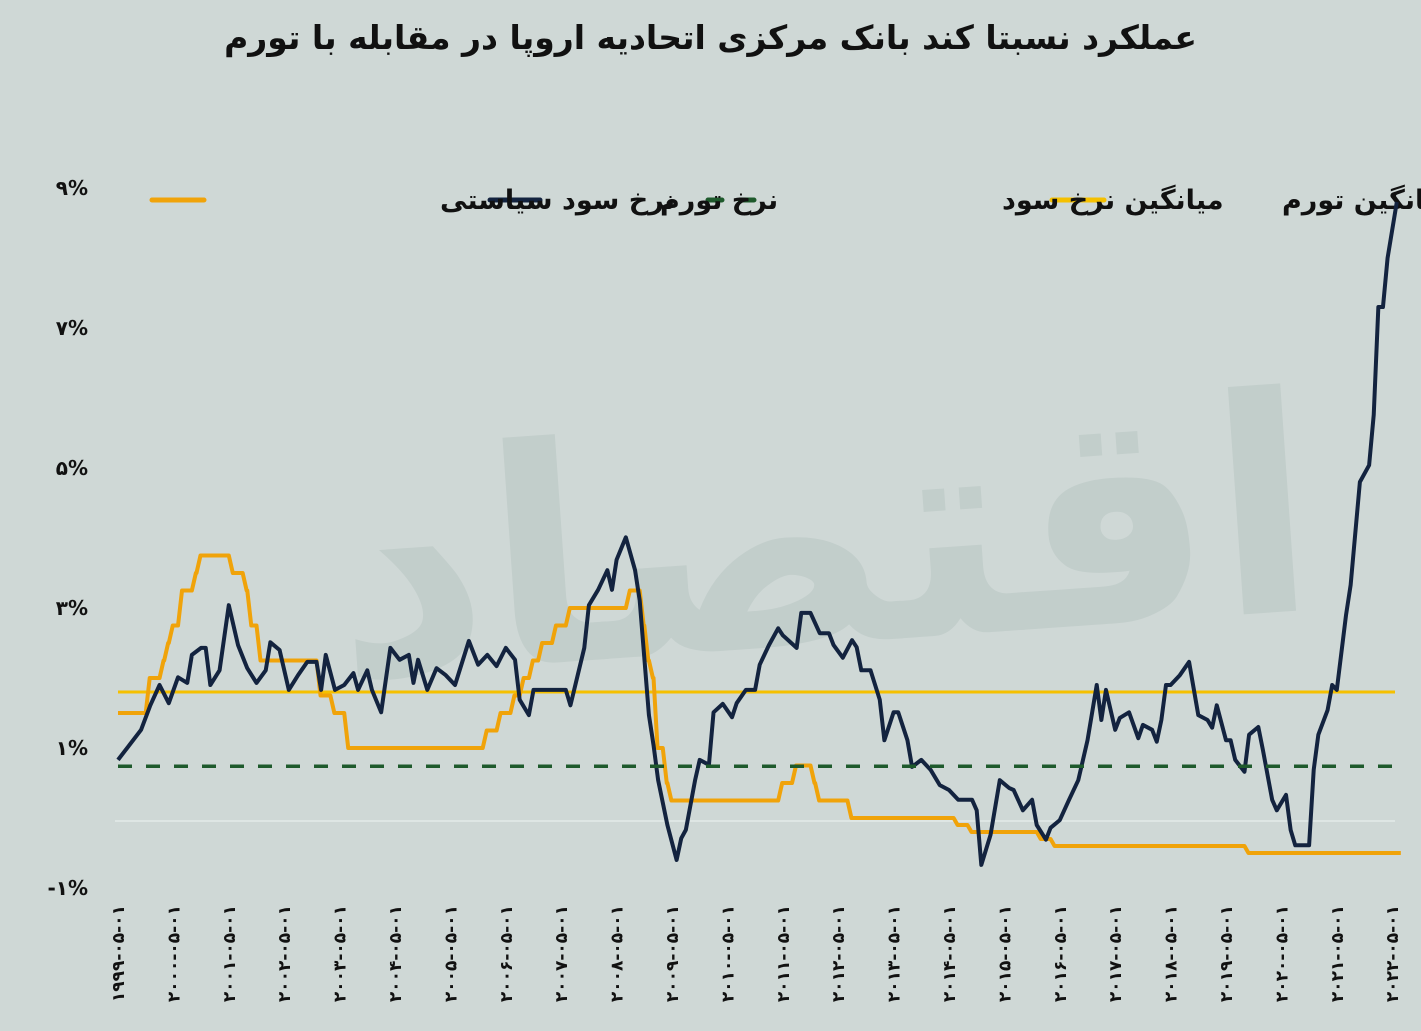  Describe the element at coordinates (950, 953) in the screenshot. I see `x-tick-label: ۲۰۱۴-۰۵-۰۱` at that location.